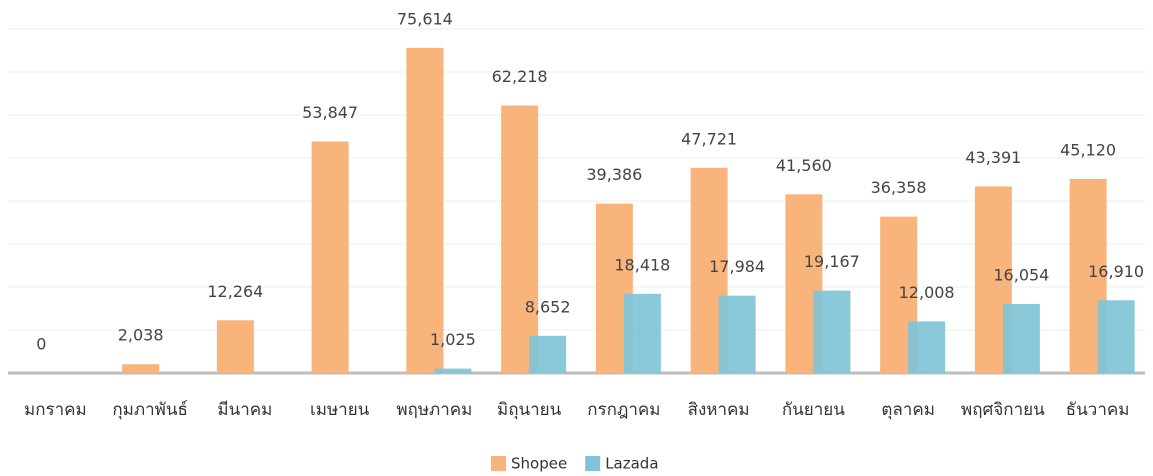 The width and height of the screenshot is (1153, 476). I want to click on legend-label: Shopee, so click(539, 464).